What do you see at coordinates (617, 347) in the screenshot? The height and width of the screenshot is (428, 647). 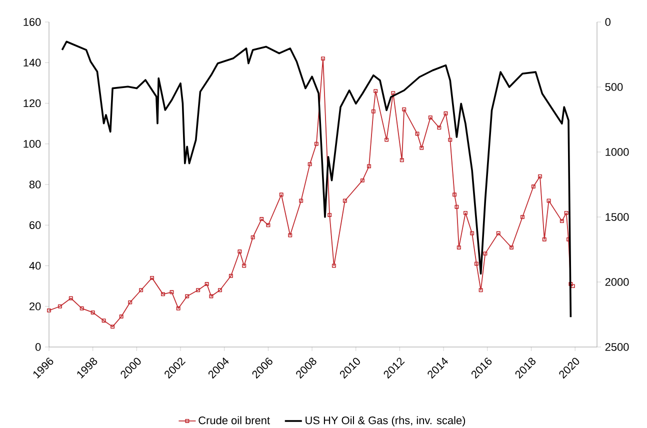 I see `y2-tick-label: 2500` at bounding box center [617, 347].